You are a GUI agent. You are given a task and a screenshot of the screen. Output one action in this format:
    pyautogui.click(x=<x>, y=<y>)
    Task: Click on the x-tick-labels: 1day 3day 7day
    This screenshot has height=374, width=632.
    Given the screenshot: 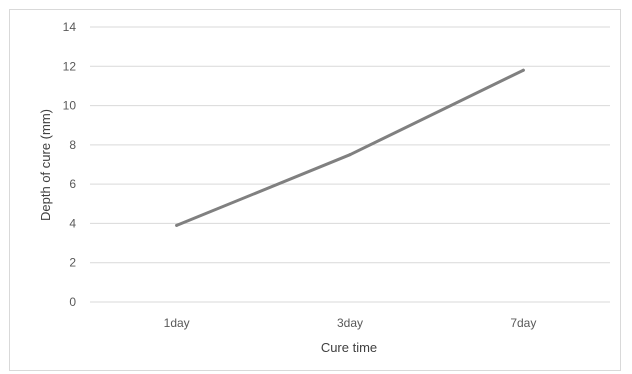 What is the action you would take?
    pyautogui.click(x=350, y=323)
    